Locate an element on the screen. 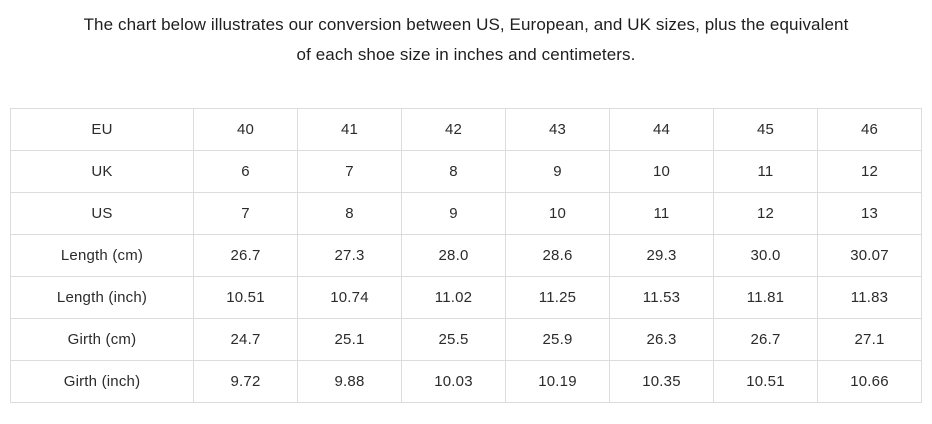 The width and height of the screenshot is (932, 424). table-cell: 6 is located at coordinates (245, 171).